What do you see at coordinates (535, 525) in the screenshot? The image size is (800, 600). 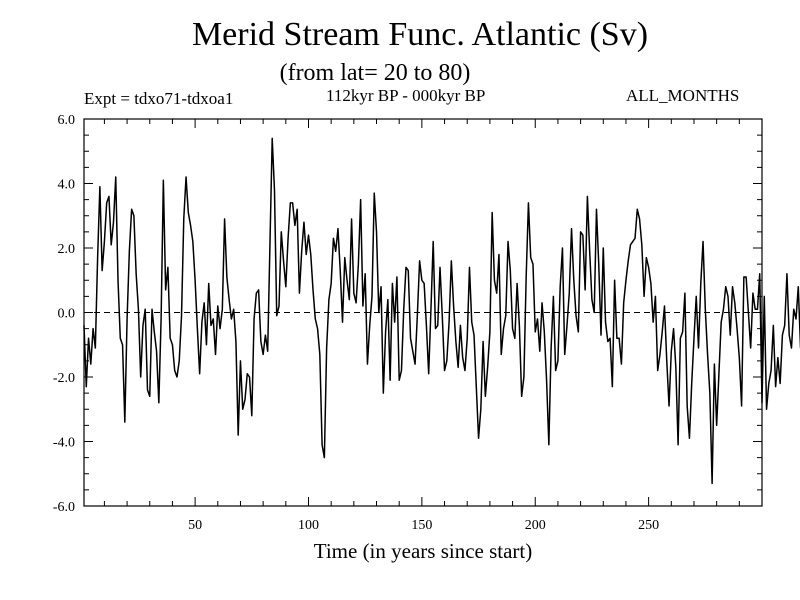 I see `x-tick-label: 200` at bounding box center [535, 525].